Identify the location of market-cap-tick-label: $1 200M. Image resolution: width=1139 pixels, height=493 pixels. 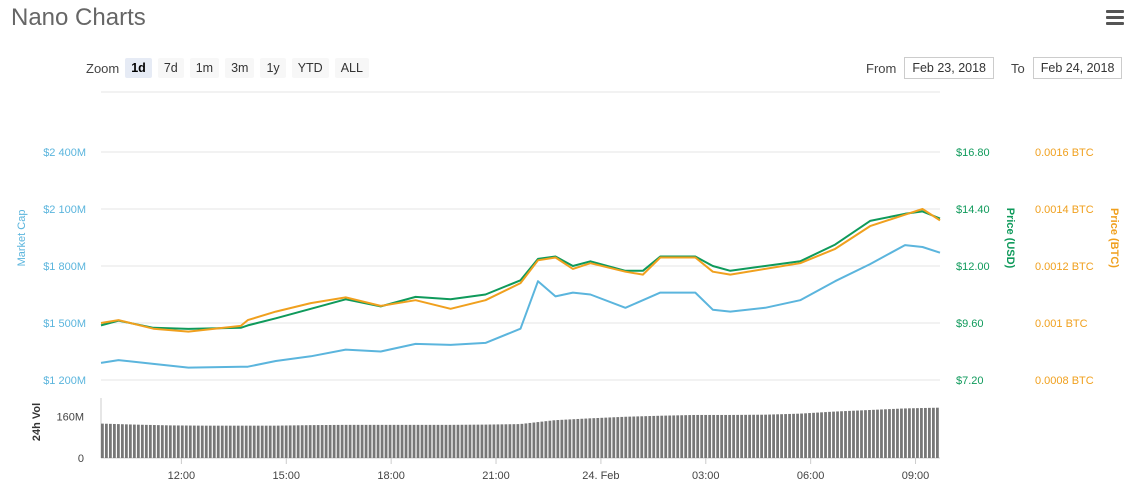
(64, 381).